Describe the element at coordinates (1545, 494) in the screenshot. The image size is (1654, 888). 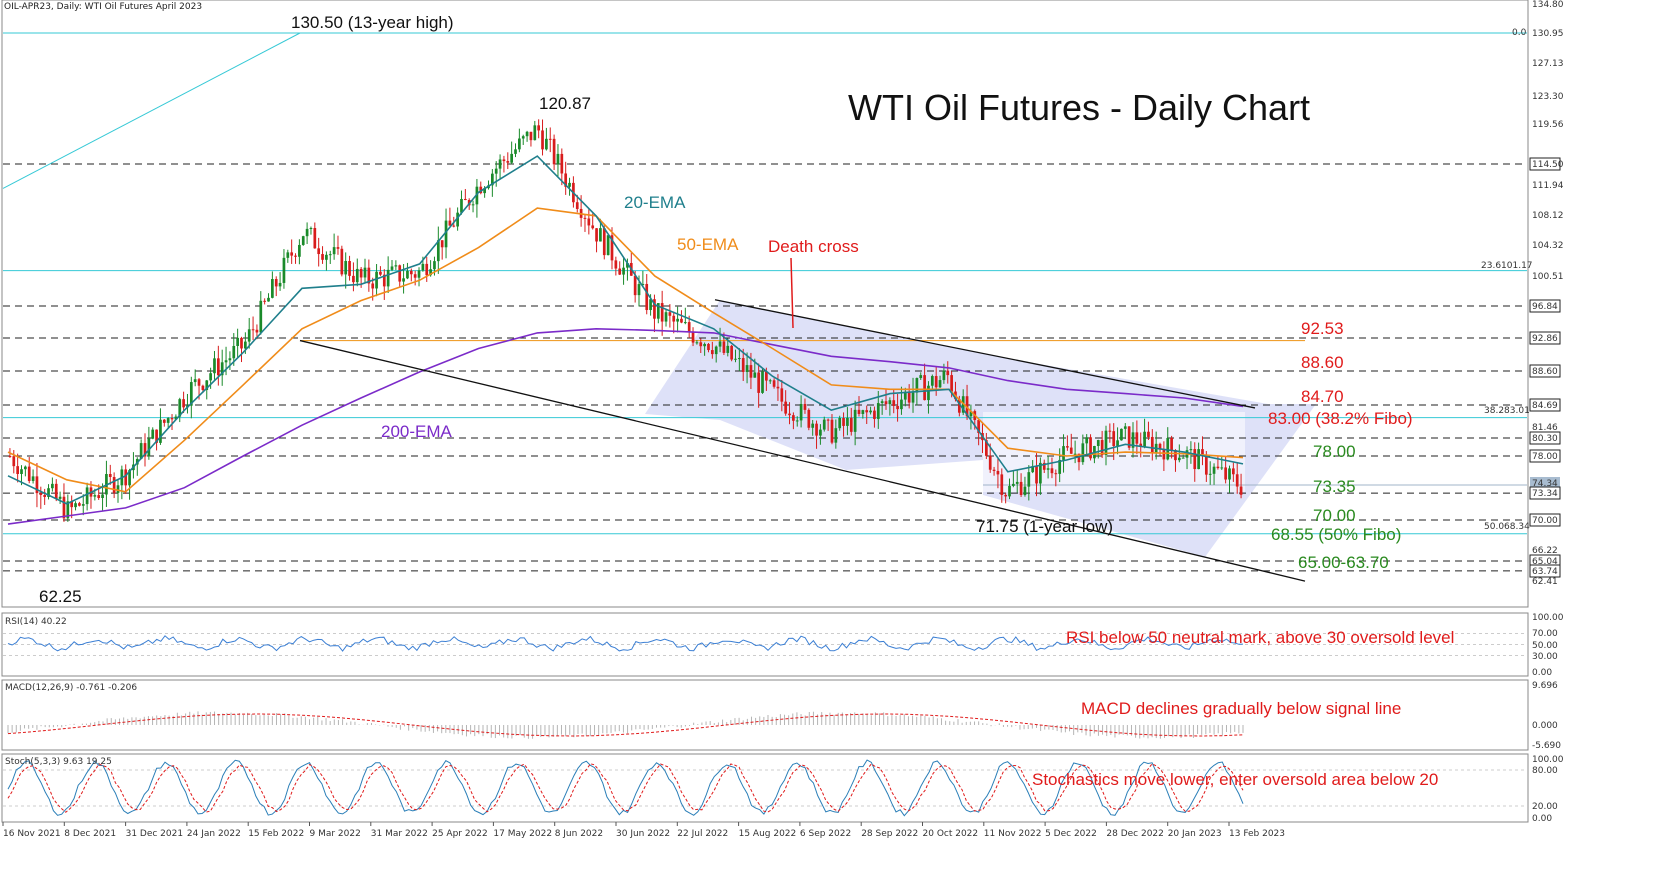
I see `price-tick: 73.34` at that location.